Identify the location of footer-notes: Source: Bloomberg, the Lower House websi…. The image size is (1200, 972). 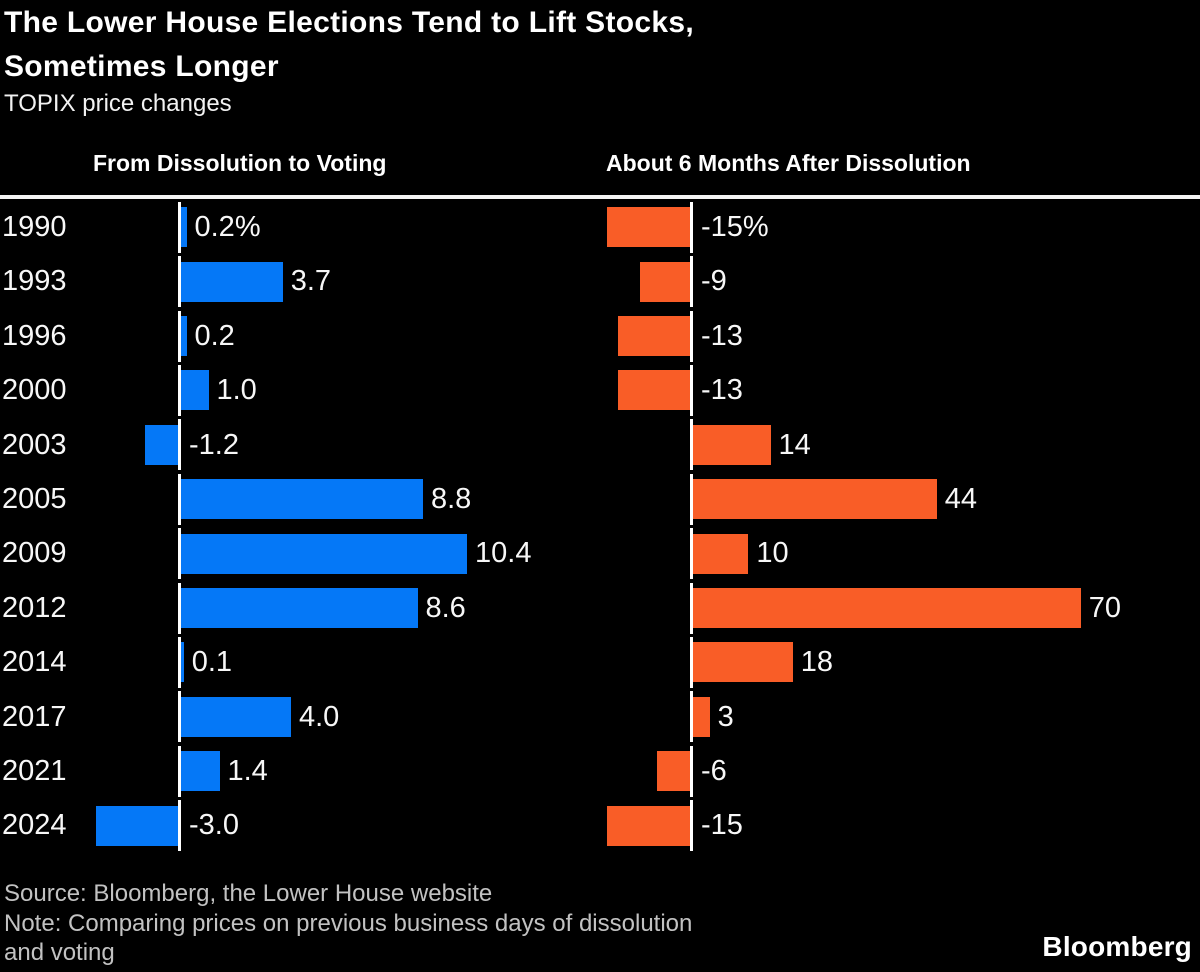
(348, 923).